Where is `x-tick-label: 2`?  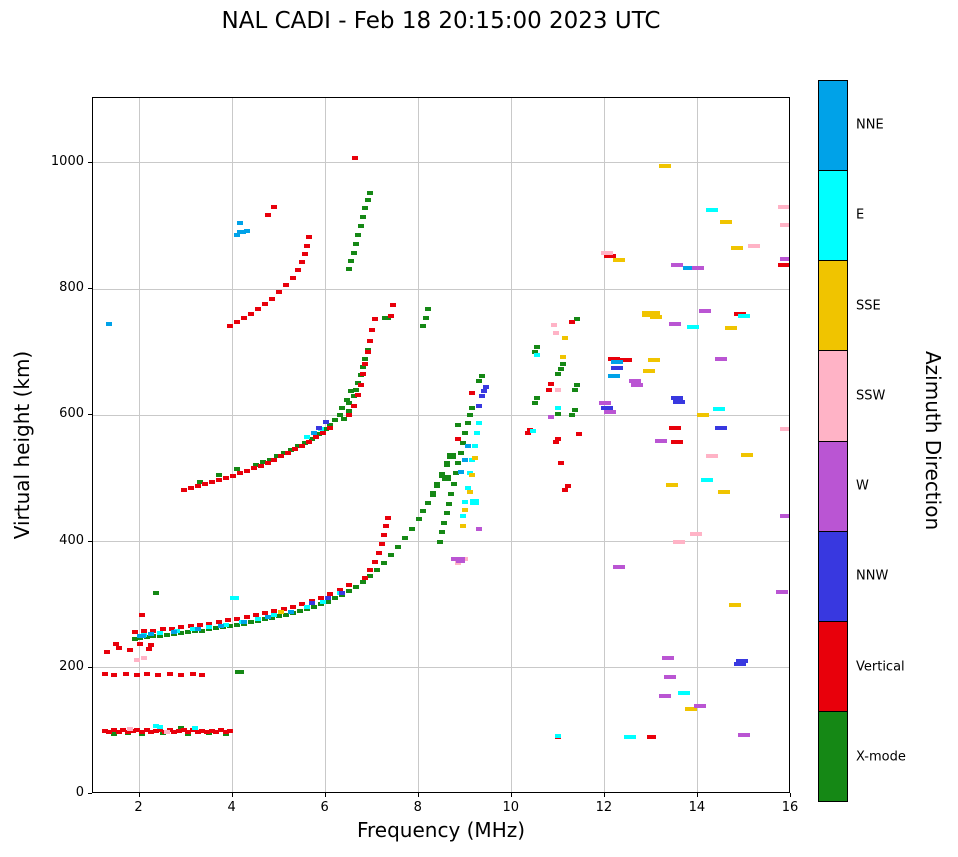 x-tick-label: 2 is located at coordinates (138, 807).